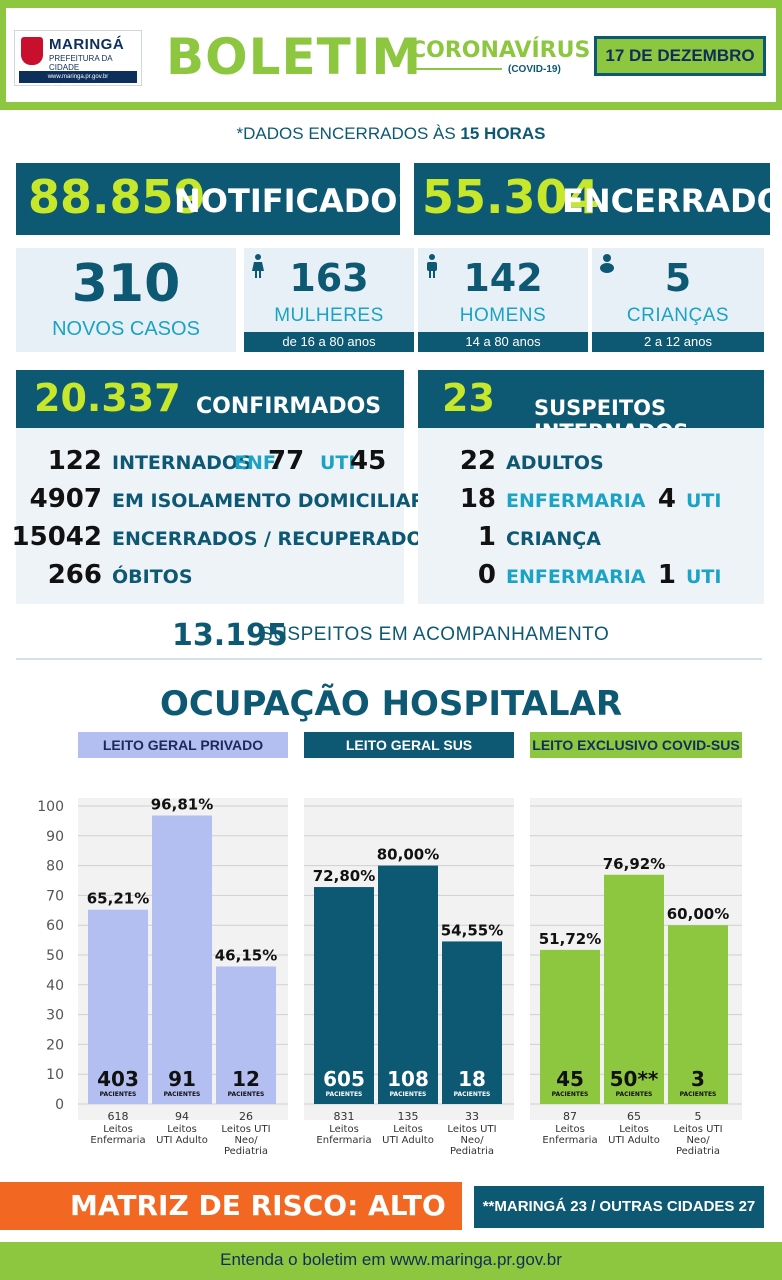  Describe the element at coordinates (182, 1116) in the screenshot. I see `bed-count: 94` at that location.